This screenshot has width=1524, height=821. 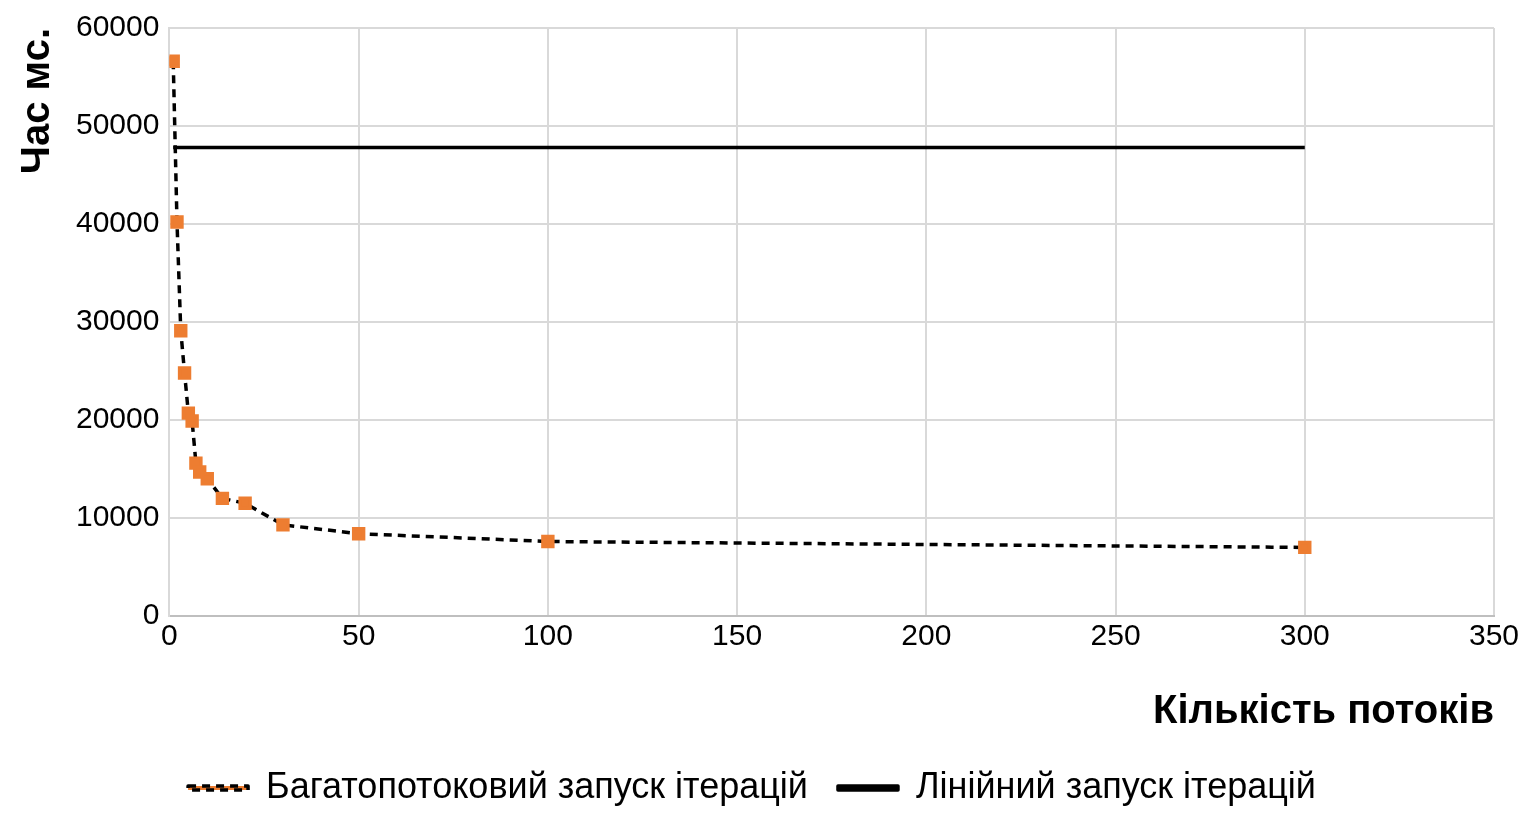 What do you see at coordinates (1304, 635) in the screenshot?
I see `x-tick-label: 300` at bounding box center [1304, 635].